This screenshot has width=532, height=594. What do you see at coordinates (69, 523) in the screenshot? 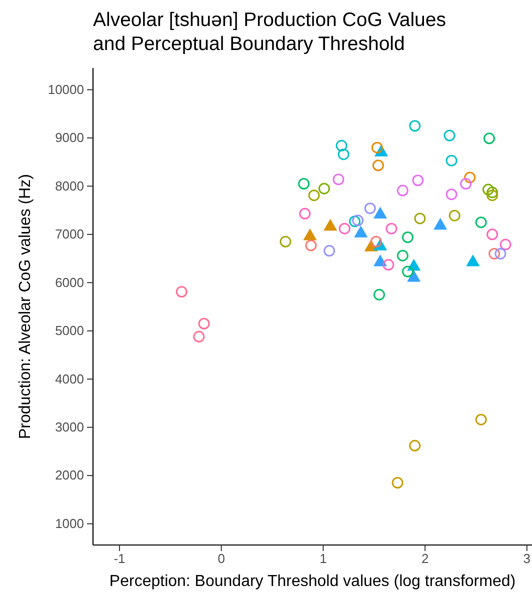
I see `y-tick-label: 1000` at bounding box center [69, 523].